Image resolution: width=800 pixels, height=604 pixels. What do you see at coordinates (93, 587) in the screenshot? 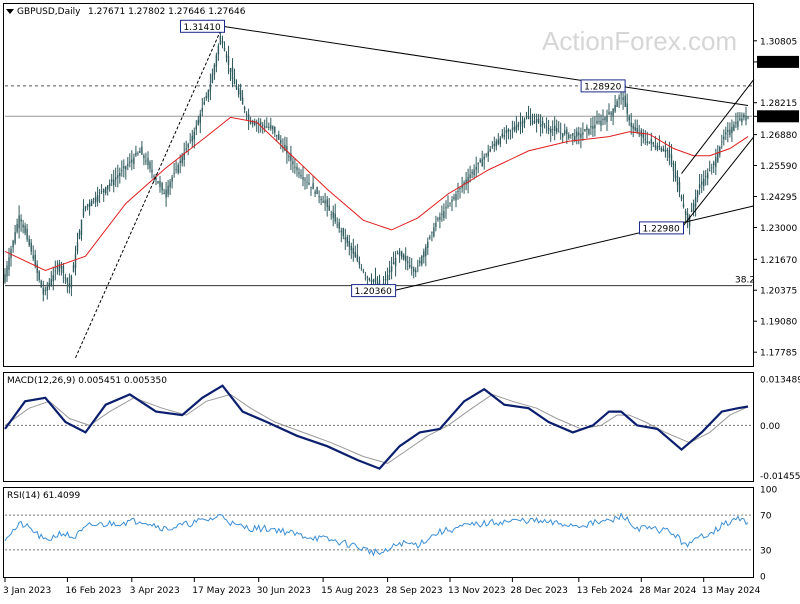
I see `time-tick: 16 Feb 2023` at bounding box center [93, 587].